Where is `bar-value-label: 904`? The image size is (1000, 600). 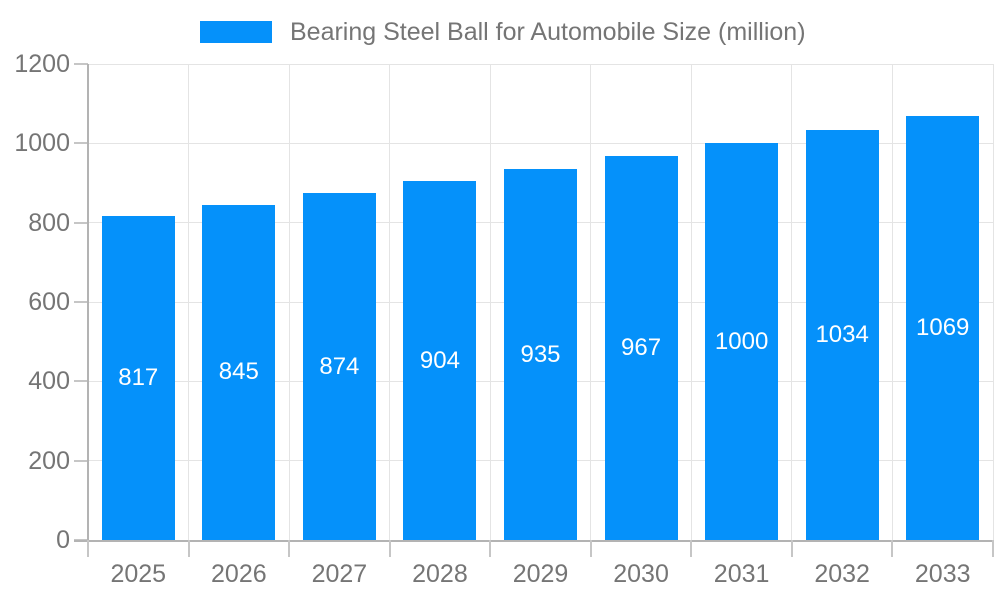
bar-value-label: 904 is located at coordinates (439, 360).